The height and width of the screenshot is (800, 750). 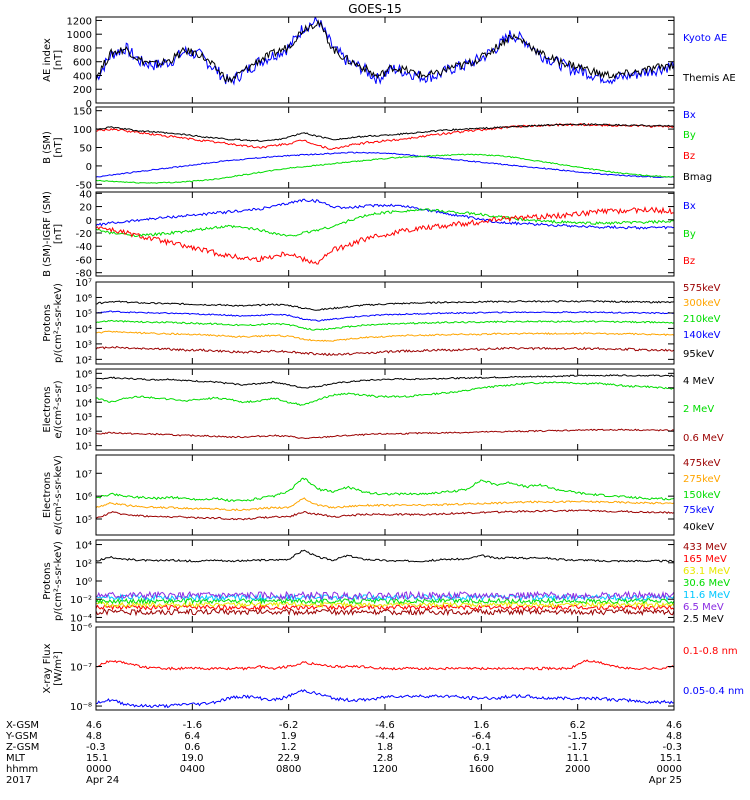 What do you see at coordinates (193, 725) in the screenshot?
I see `footer-value-x-gsm: -1.6` at bounding box center [193, 725].